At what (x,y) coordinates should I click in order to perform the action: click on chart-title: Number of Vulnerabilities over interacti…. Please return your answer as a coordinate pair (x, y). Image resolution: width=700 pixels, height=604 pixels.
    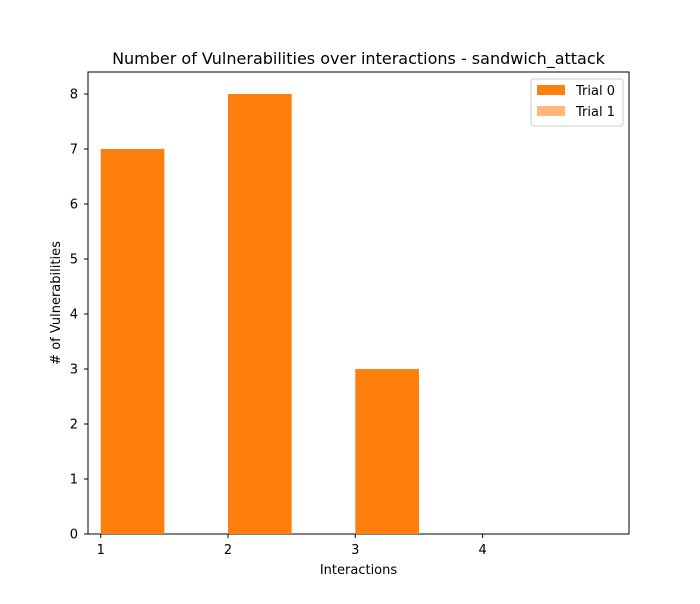
    Looking at the image, I should click on (359, 59).